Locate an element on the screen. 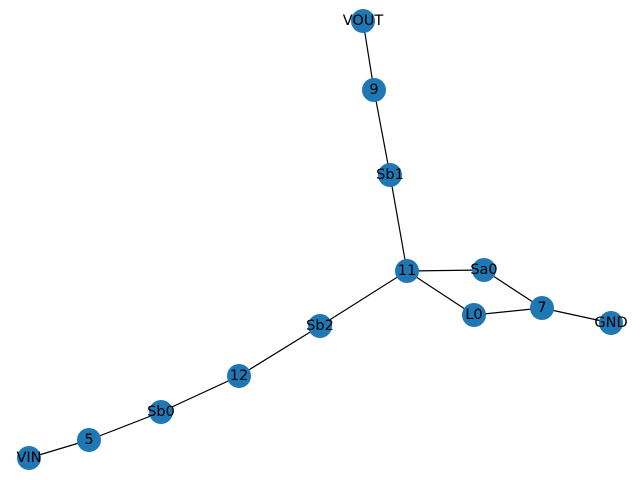  node-label-L0: L0 is located at coordinates (473, 315).